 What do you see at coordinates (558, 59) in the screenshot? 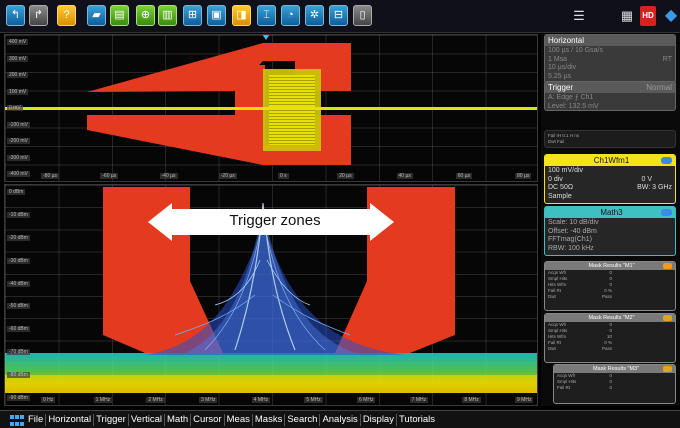
I see `horizontal-line2: 1 Msa` at bounding box center [558, 59].